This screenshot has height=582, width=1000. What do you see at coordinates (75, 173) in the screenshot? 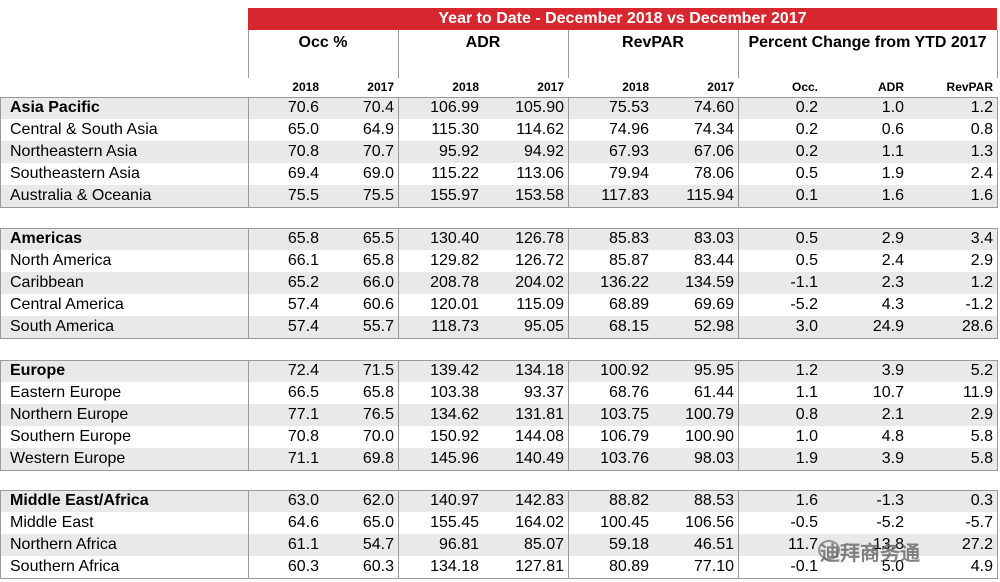
I see `row-label: Southeastern Asia` at bounding box center [75, 173].